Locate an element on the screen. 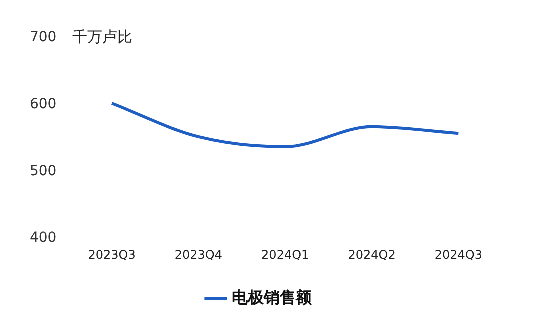 The height and width of the screenshot is (335, 550). y-tick-label: 500 is located at coordinates (43, 171).